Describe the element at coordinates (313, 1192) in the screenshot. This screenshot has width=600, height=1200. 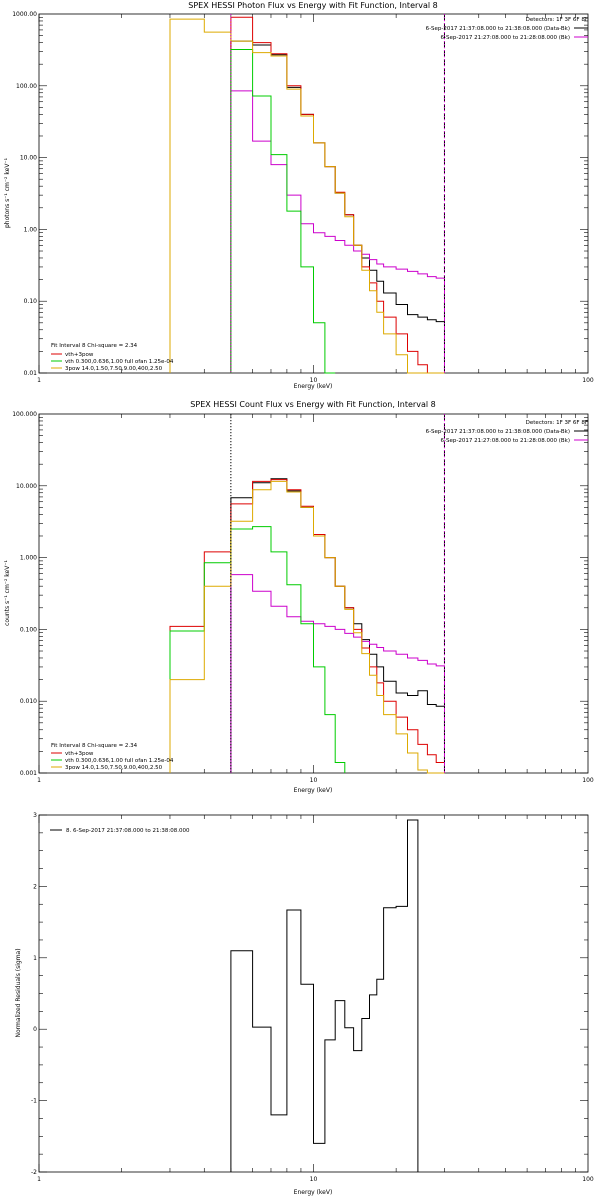
I see `residuals-x-axis-label: Energy (keV)` at that location.